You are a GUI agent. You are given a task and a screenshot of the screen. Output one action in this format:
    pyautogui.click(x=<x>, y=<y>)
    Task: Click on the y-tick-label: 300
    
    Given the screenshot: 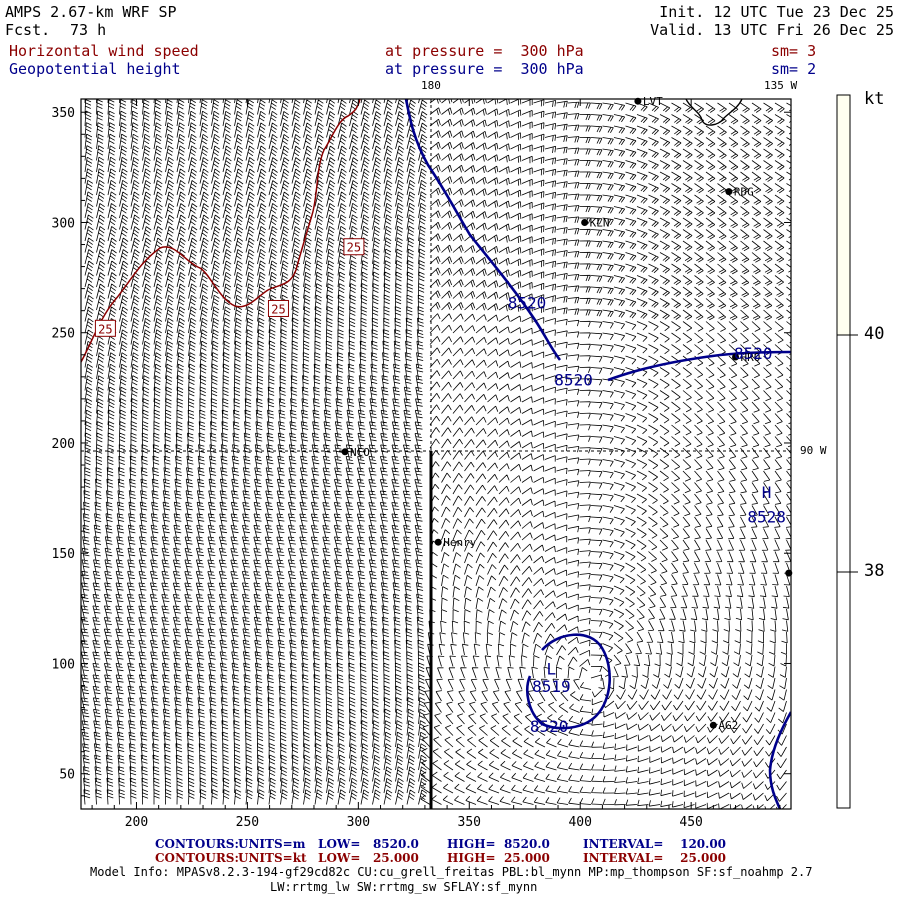 What is the action you would take?
    pyautogui.click(x=63, y=223)
    